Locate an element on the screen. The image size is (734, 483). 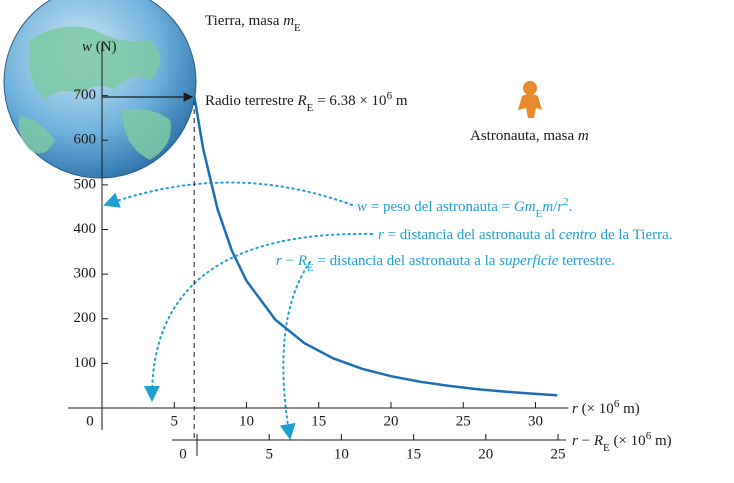
radius-label: Radio terrestre RE = 6.38 × 106 m is located at coordinates (306, 102).